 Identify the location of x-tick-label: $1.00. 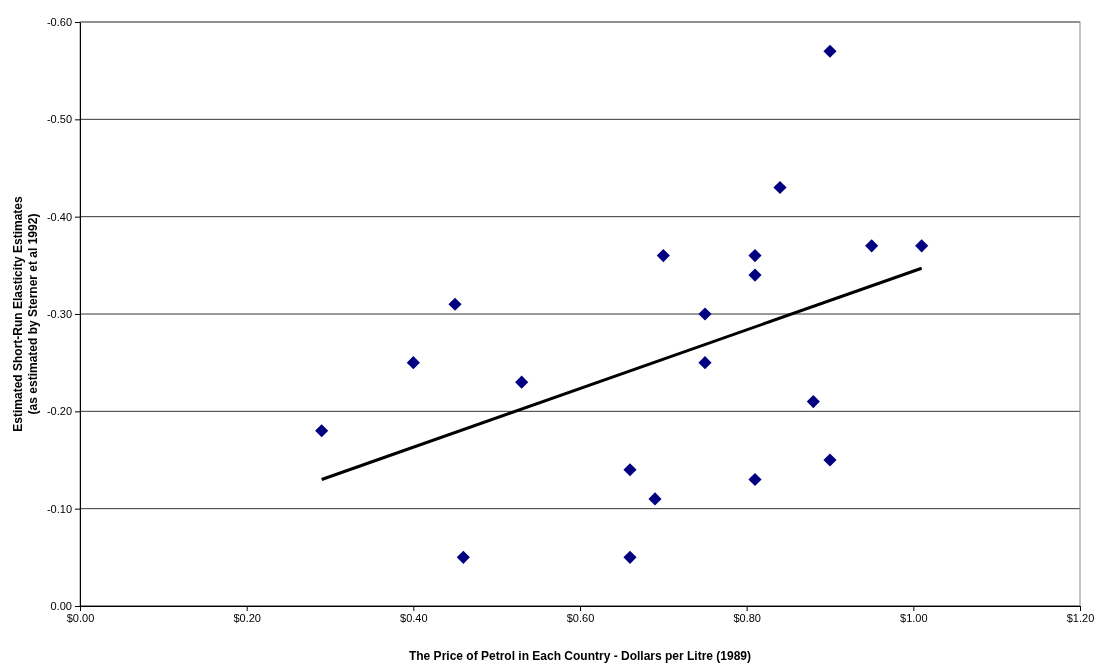
(914, 617).